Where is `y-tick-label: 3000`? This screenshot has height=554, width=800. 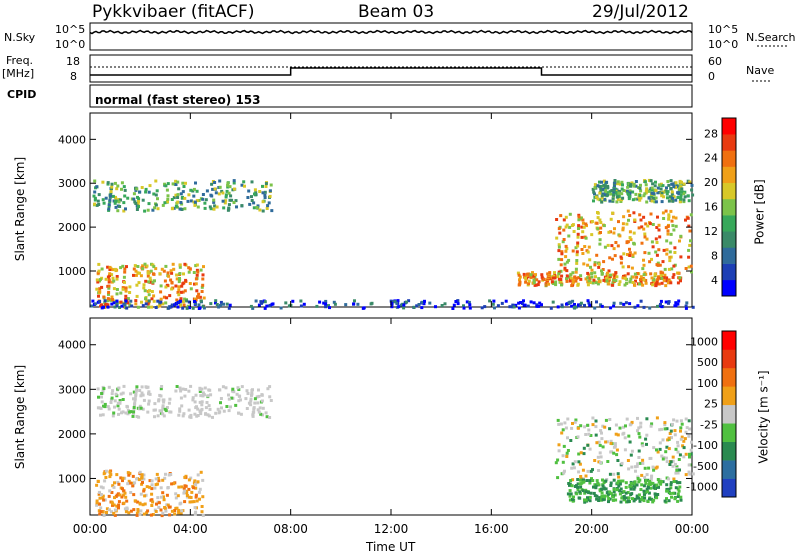 y-tick-label: 3000 is located at coordinates (72, 389).